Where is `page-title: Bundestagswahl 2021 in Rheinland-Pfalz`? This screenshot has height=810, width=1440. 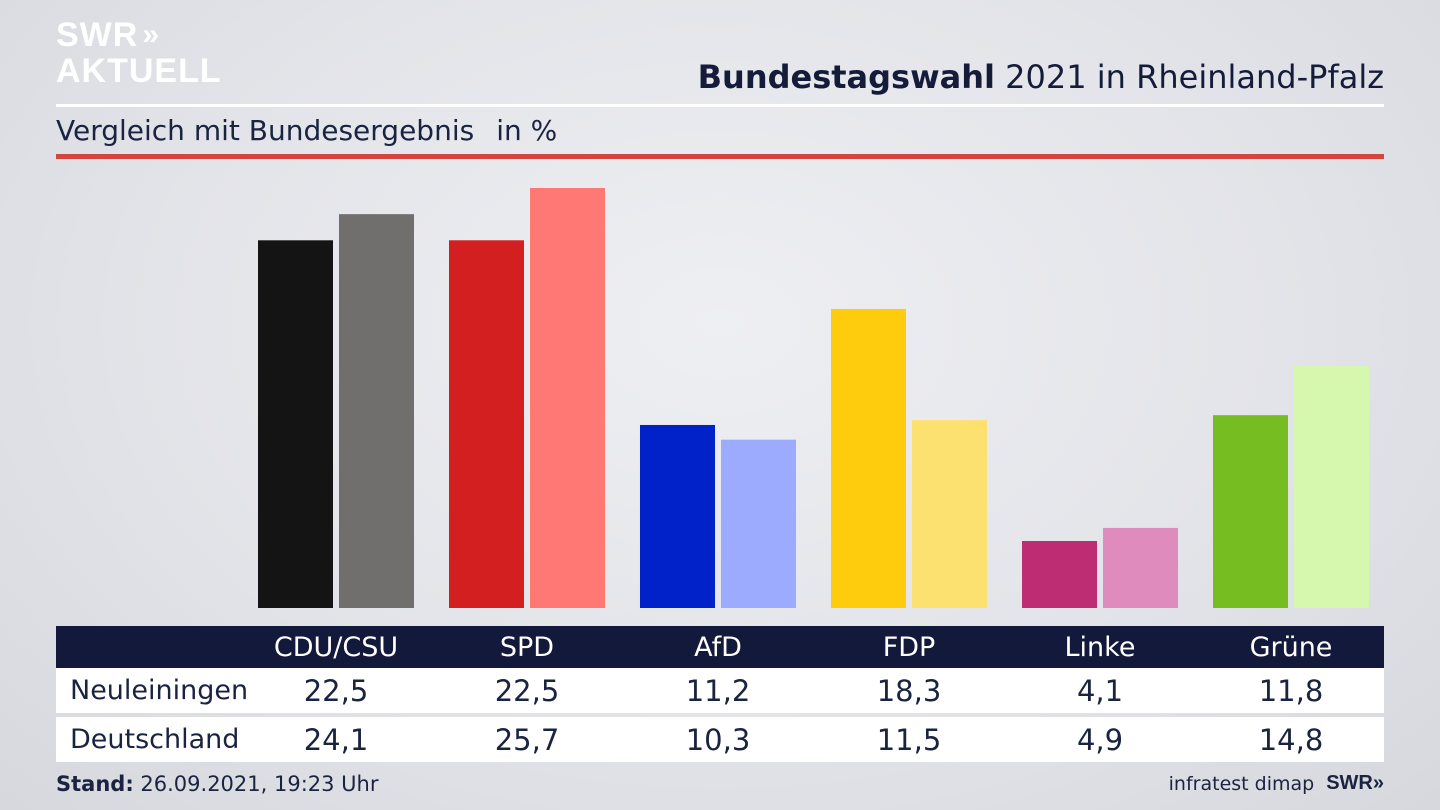 page-title: Bundestagswahl 2021 in Rheinland-Pfalz is located at coordinates (1041, 77).